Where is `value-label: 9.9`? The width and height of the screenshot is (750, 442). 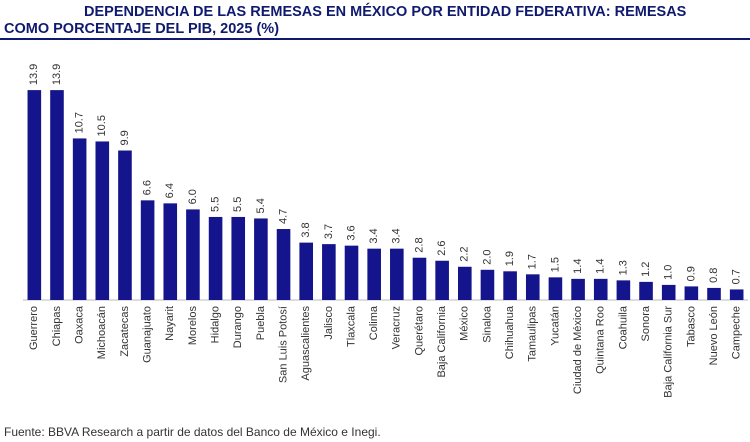
value-label: 9.9 is located at coordinates (125, 137).